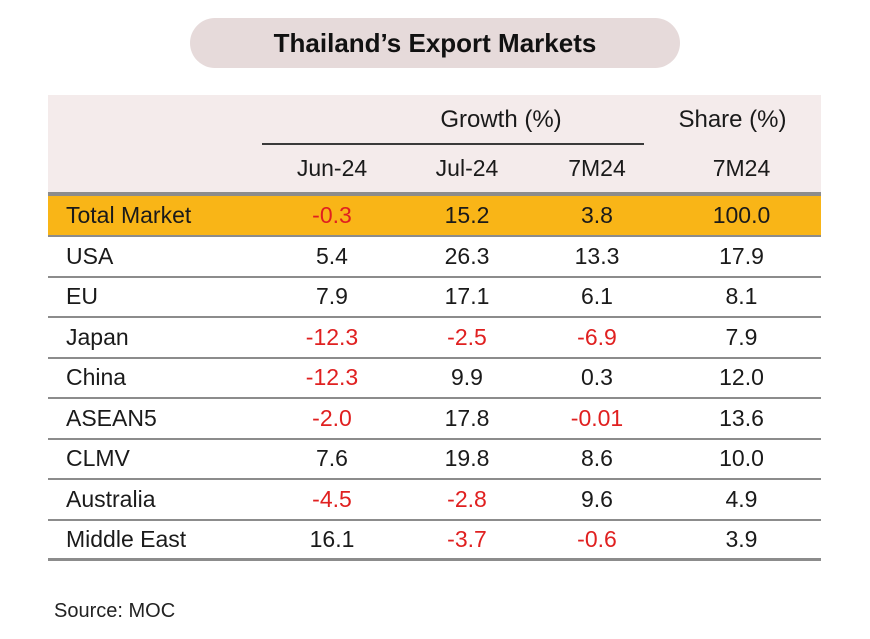 The height and width of the screenshot is (639, 870). I want to click on value-cell-ytd: 6.1, so click(597, 296).